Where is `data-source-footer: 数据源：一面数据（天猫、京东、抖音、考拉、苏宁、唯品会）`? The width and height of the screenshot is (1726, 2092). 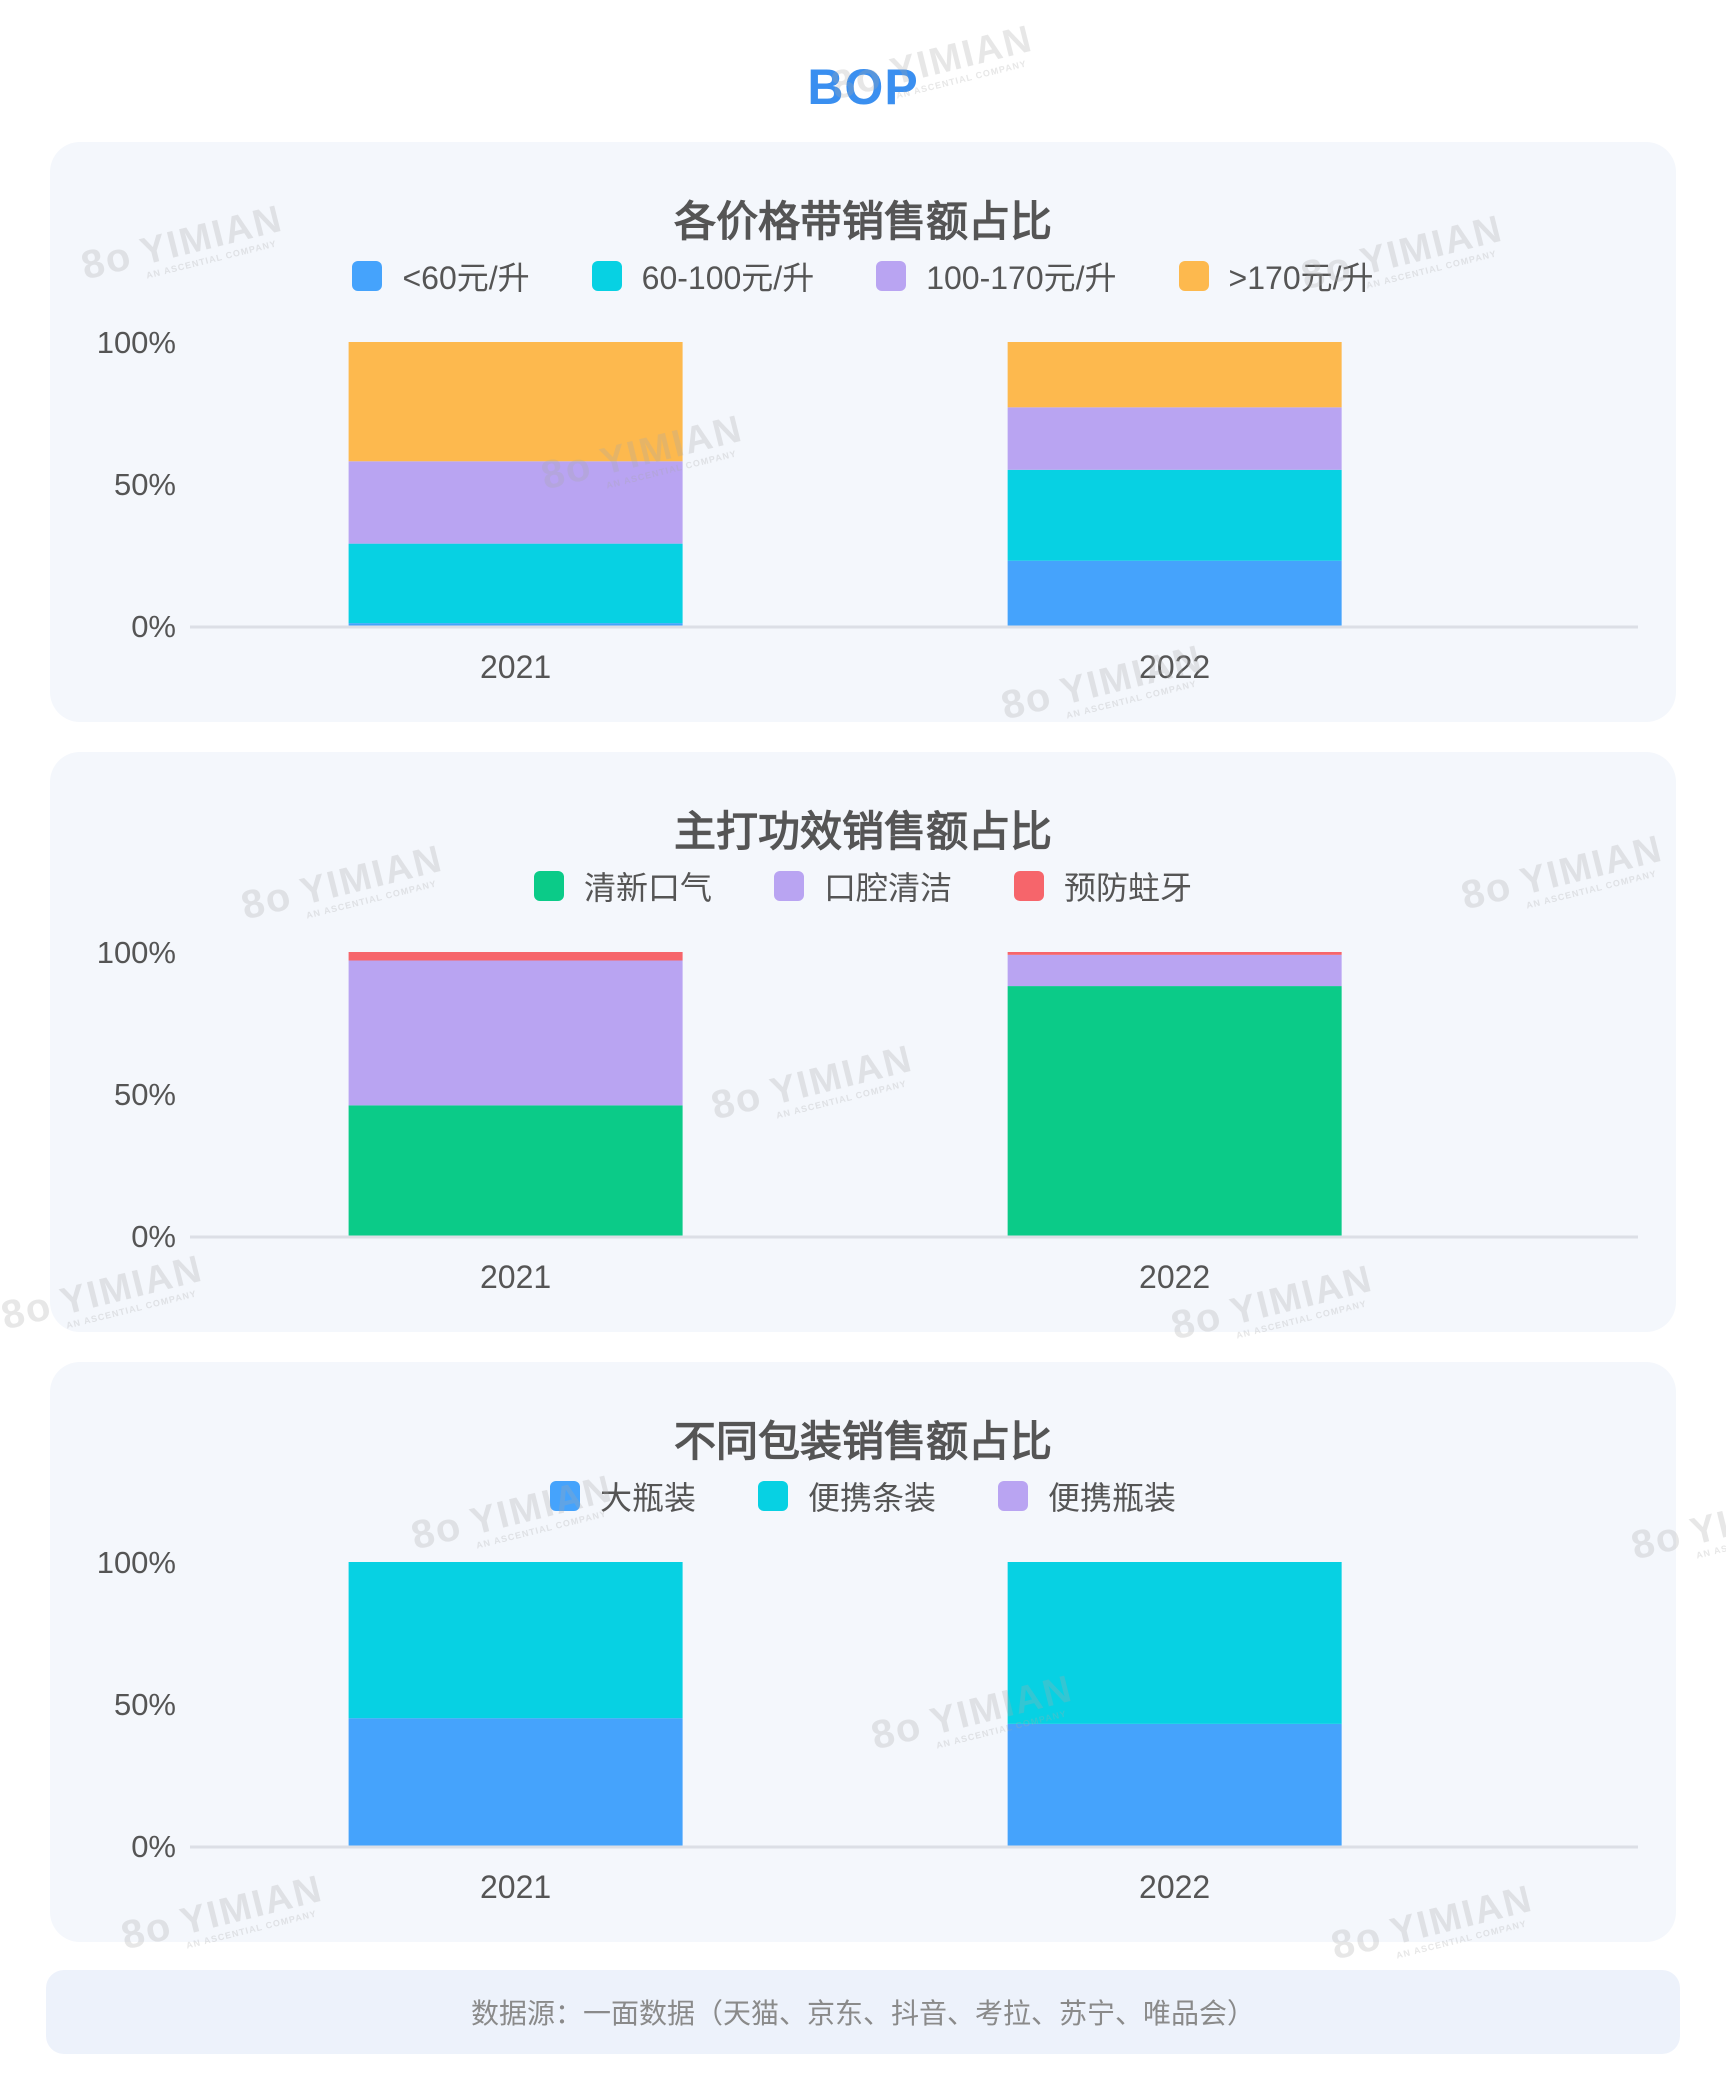 data-source-footer: 数据源：一面数据（天猫、京东、抖音、考拉、苏宁、唯品会） is located at coordinates (863, 2012).